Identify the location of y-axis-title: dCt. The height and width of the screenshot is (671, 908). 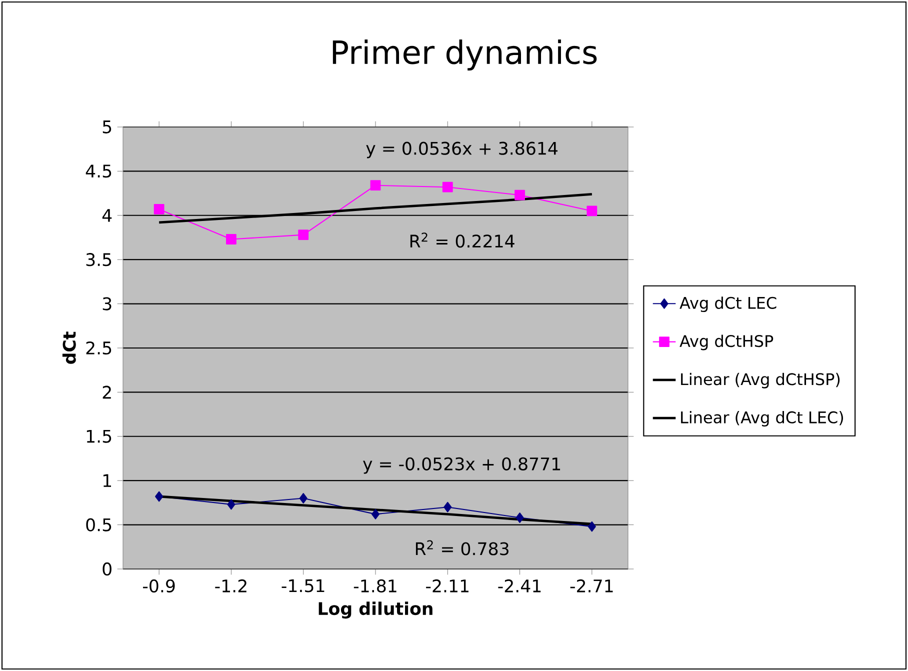
(69, 348).